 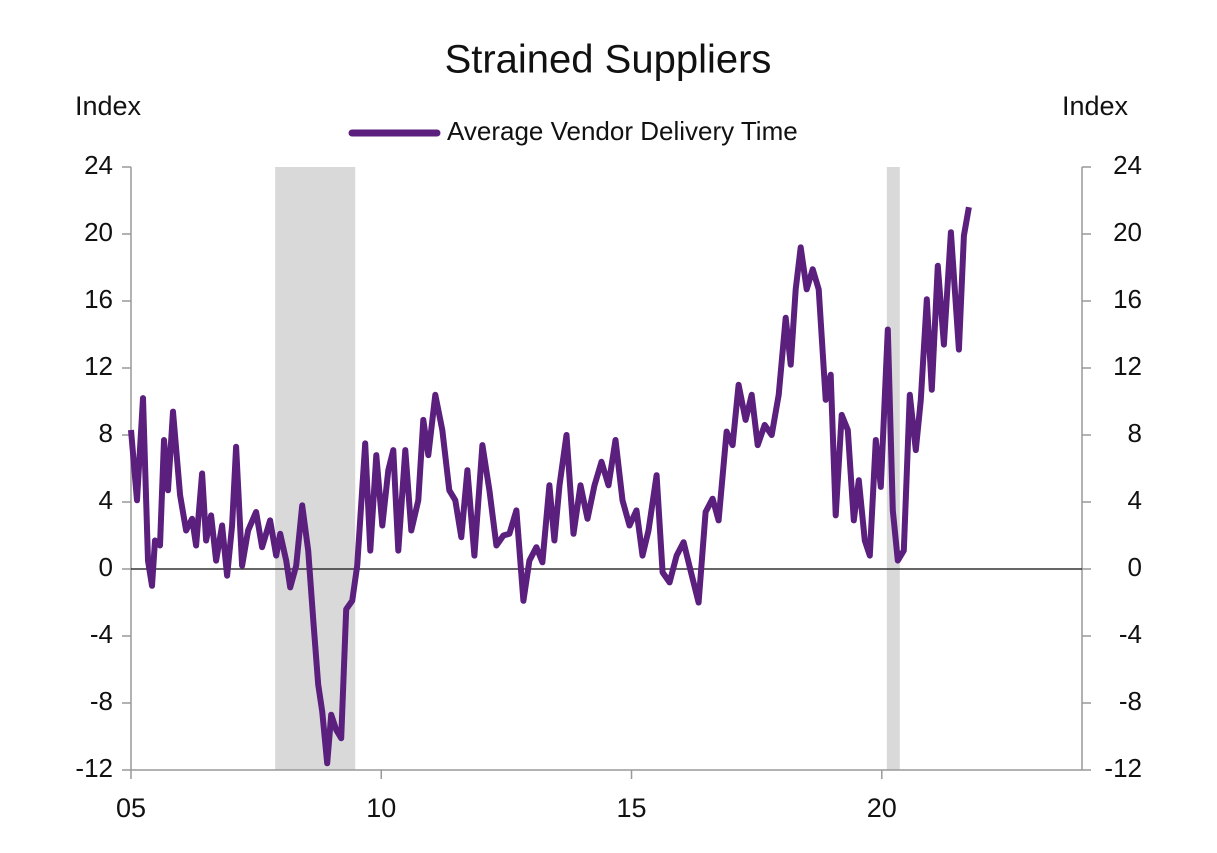 I want to click on chart-title: Strained Suppliers, so click(x=608, y=60).